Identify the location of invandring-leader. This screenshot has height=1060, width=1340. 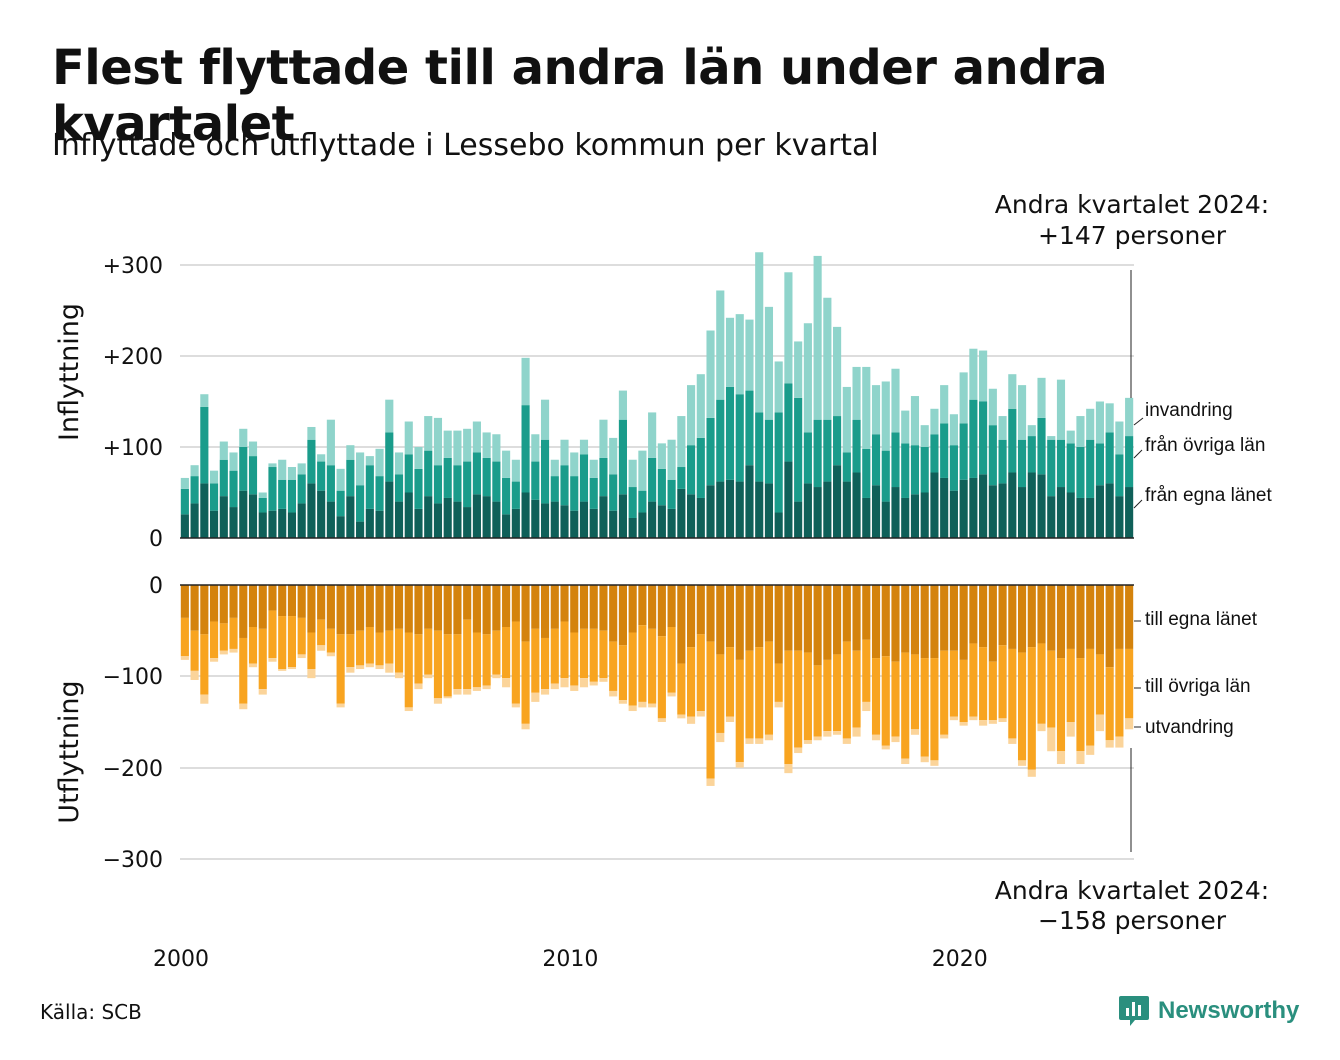
(1138, 421).